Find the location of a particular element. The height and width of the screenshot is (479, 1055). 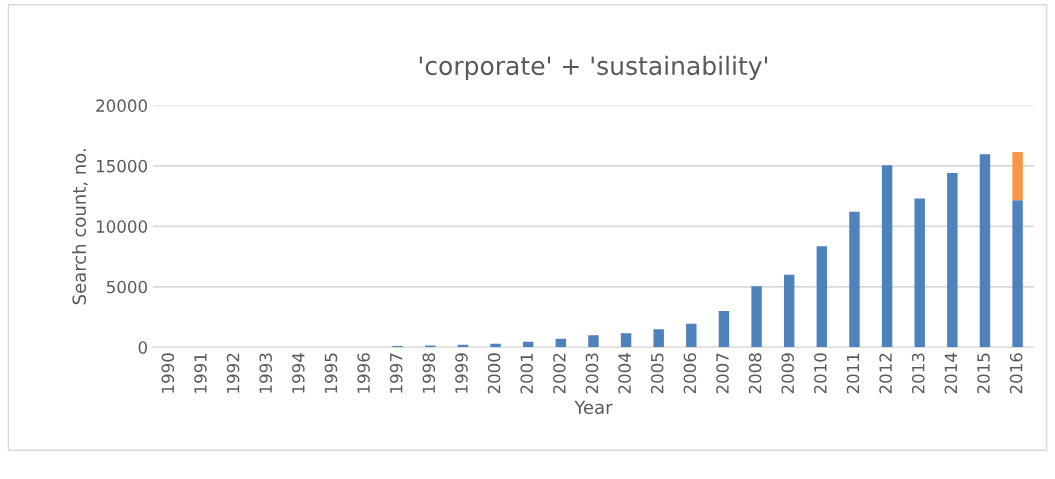

x-tick-label: 2009 is located at coordinates (788, 373).